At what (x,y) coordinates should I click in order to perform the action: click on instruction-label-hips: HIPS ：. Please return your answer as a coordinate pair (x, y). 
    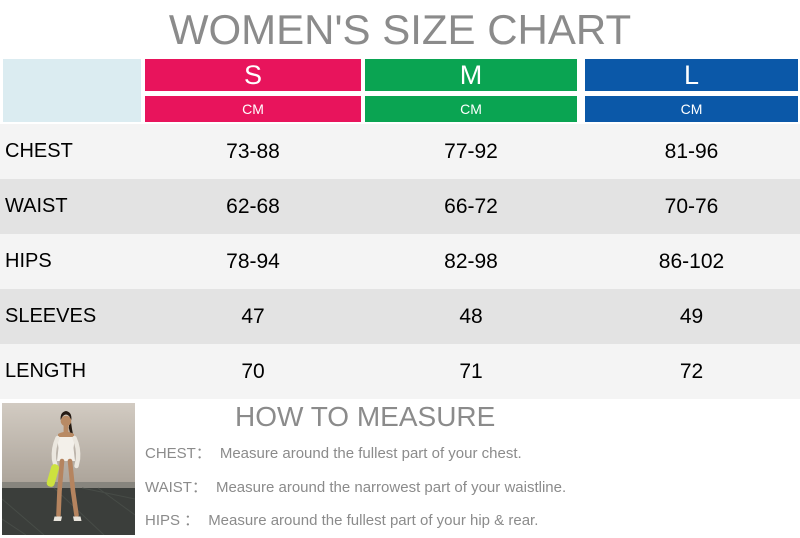
    Looking at the image, I should click on (172, 520).